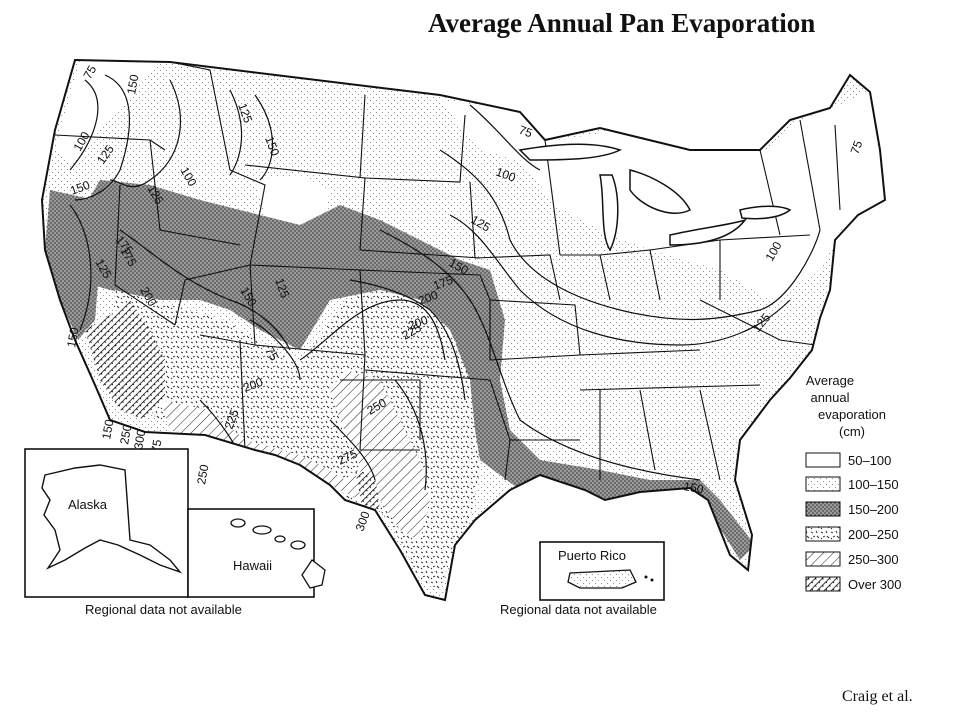 The height and width of the screenshot is (720, 960). What do you see at coordinates (830, 380) in the screenshot?
I see `legend-title-line: Average` at bounding box center [830, 380].